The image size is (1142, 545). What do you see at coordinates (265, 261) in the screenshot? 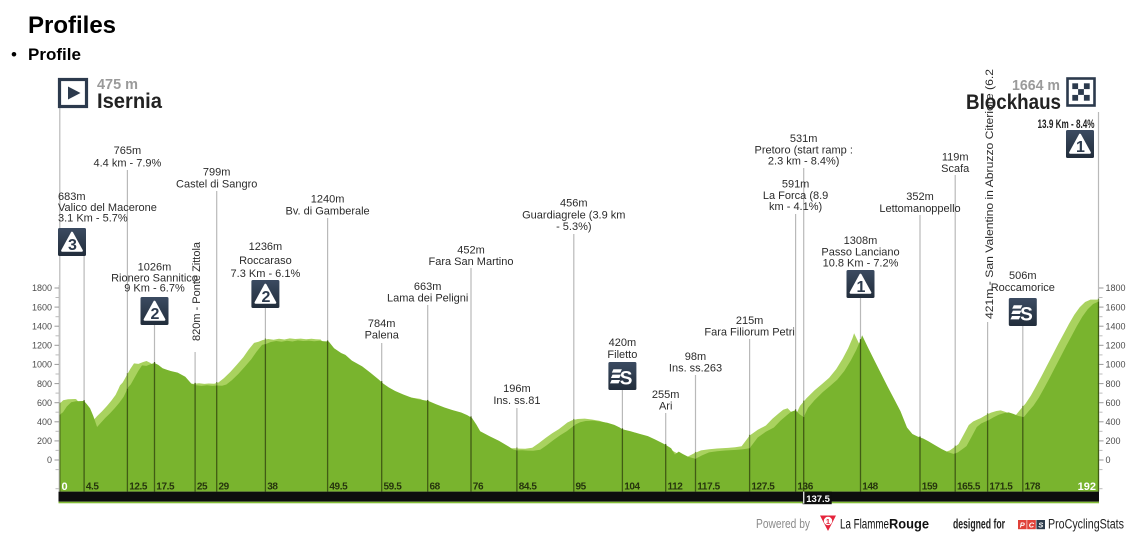
I see `svg-text: Roccaraso` at bounding box center [265, 261].